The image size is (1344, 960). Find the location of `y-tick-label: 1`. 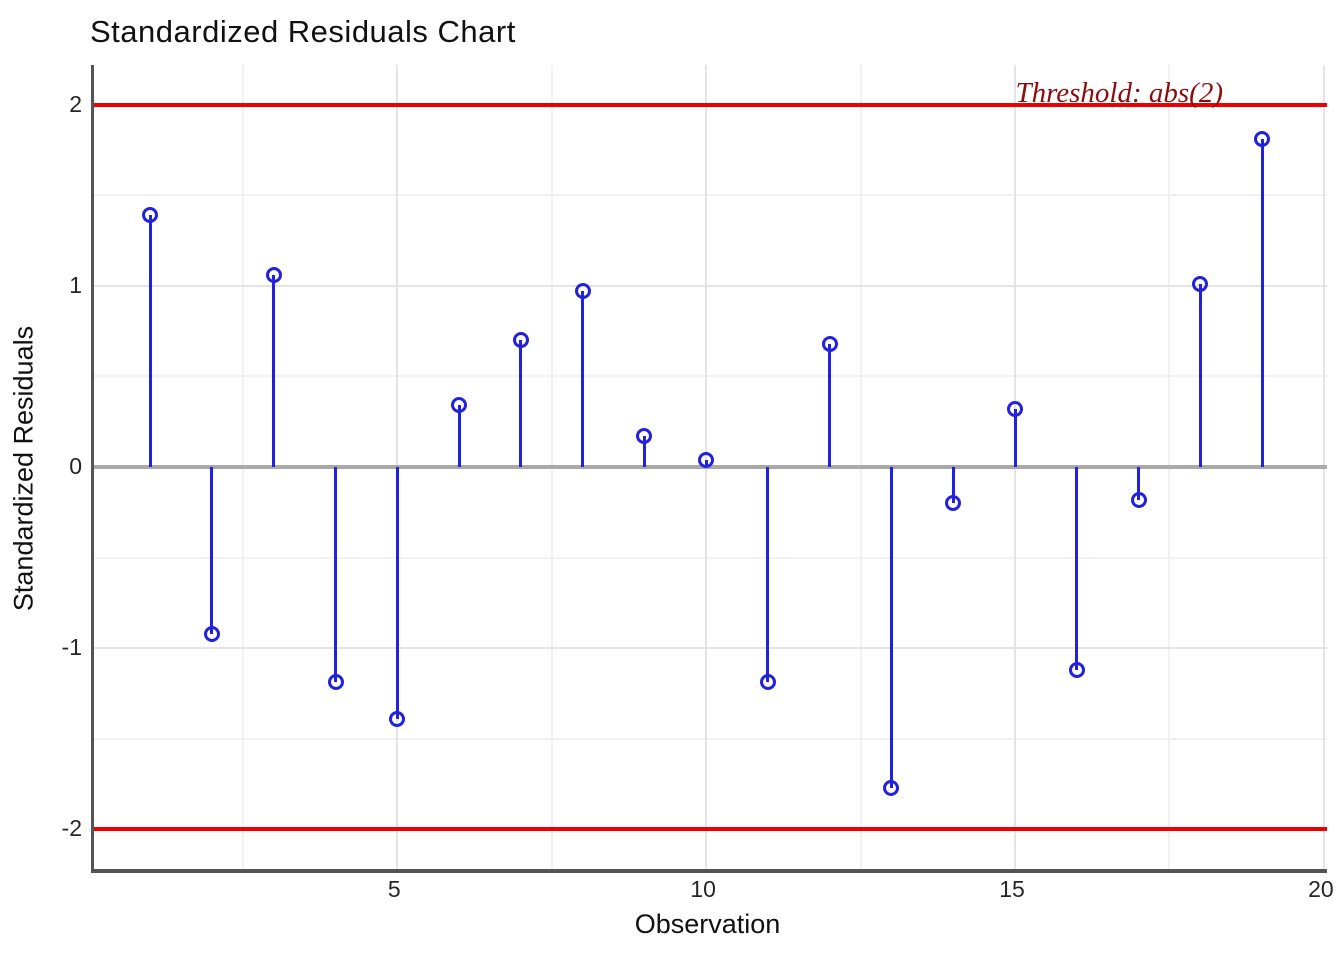

y-tick-label: 1 is located at coordinates (75, 284).